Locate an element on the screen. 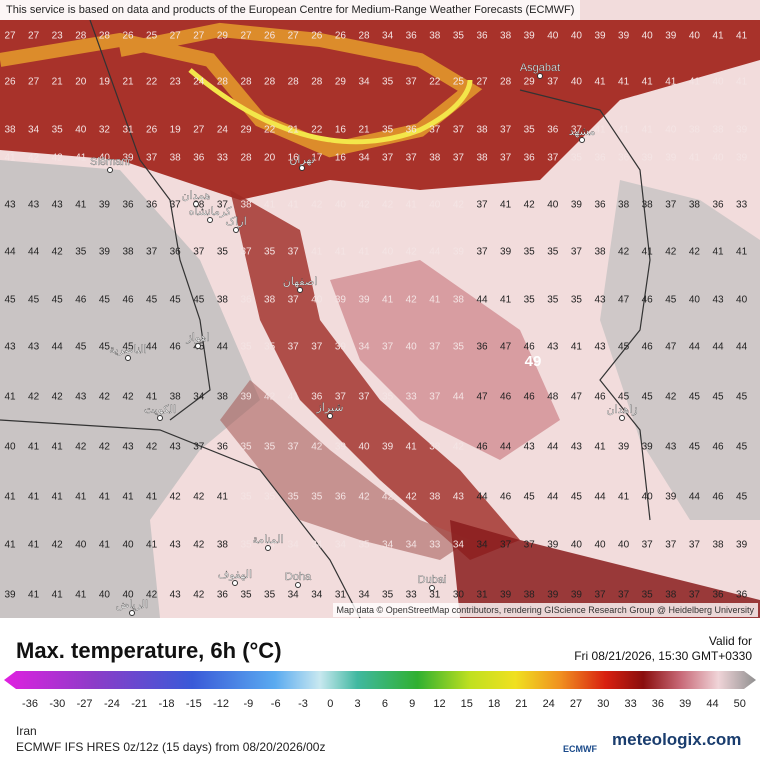 Image resolution: width=760 pixels, height=760 pixels. grid-value: 17 is located at coordinates (317, 158).